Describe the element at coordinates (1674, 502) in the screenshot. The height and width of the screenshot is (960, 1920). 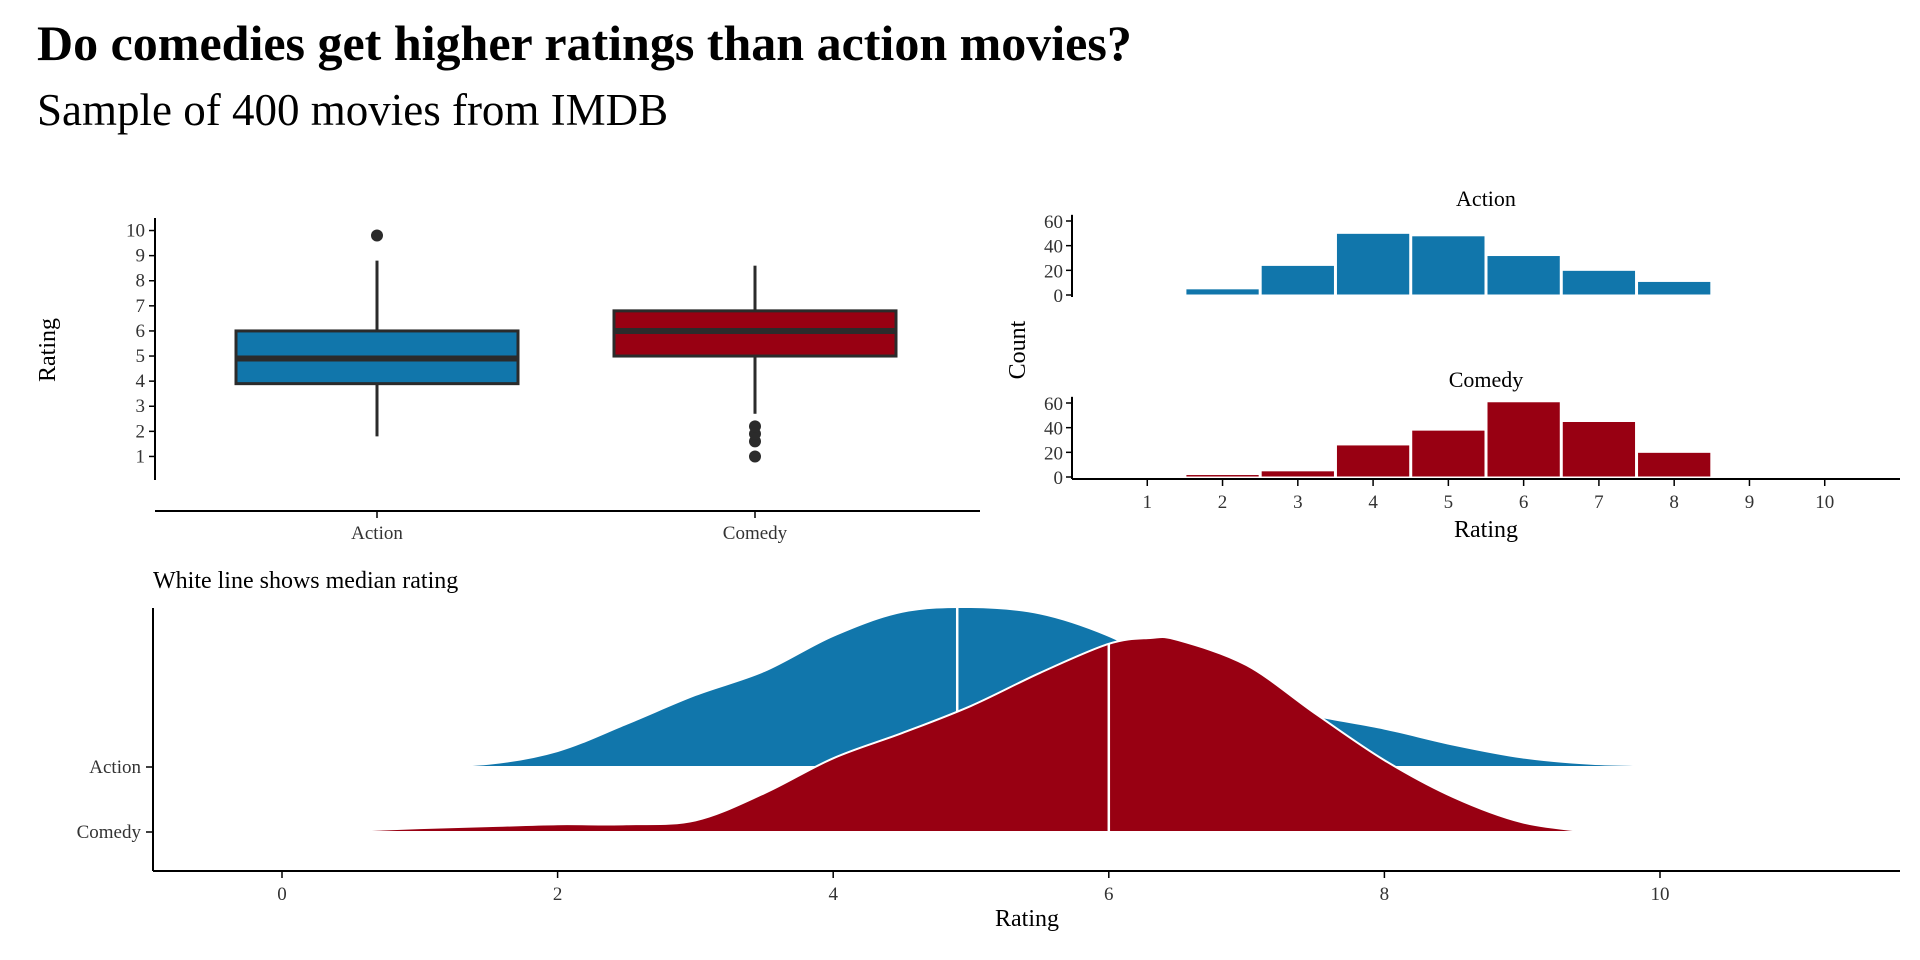
I see `histogram-x-tick-label: 8` at that location.